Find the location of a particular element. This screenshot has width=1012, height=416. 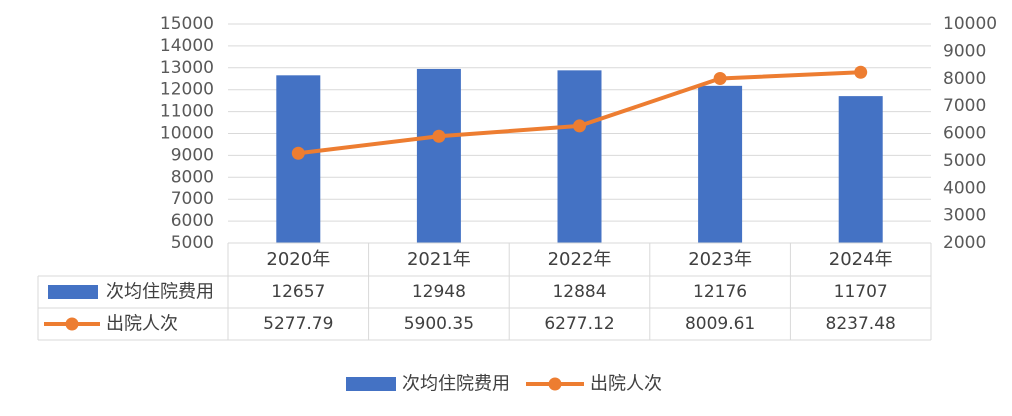

row-label: 出院人次 is located at coordinates (142, 324).